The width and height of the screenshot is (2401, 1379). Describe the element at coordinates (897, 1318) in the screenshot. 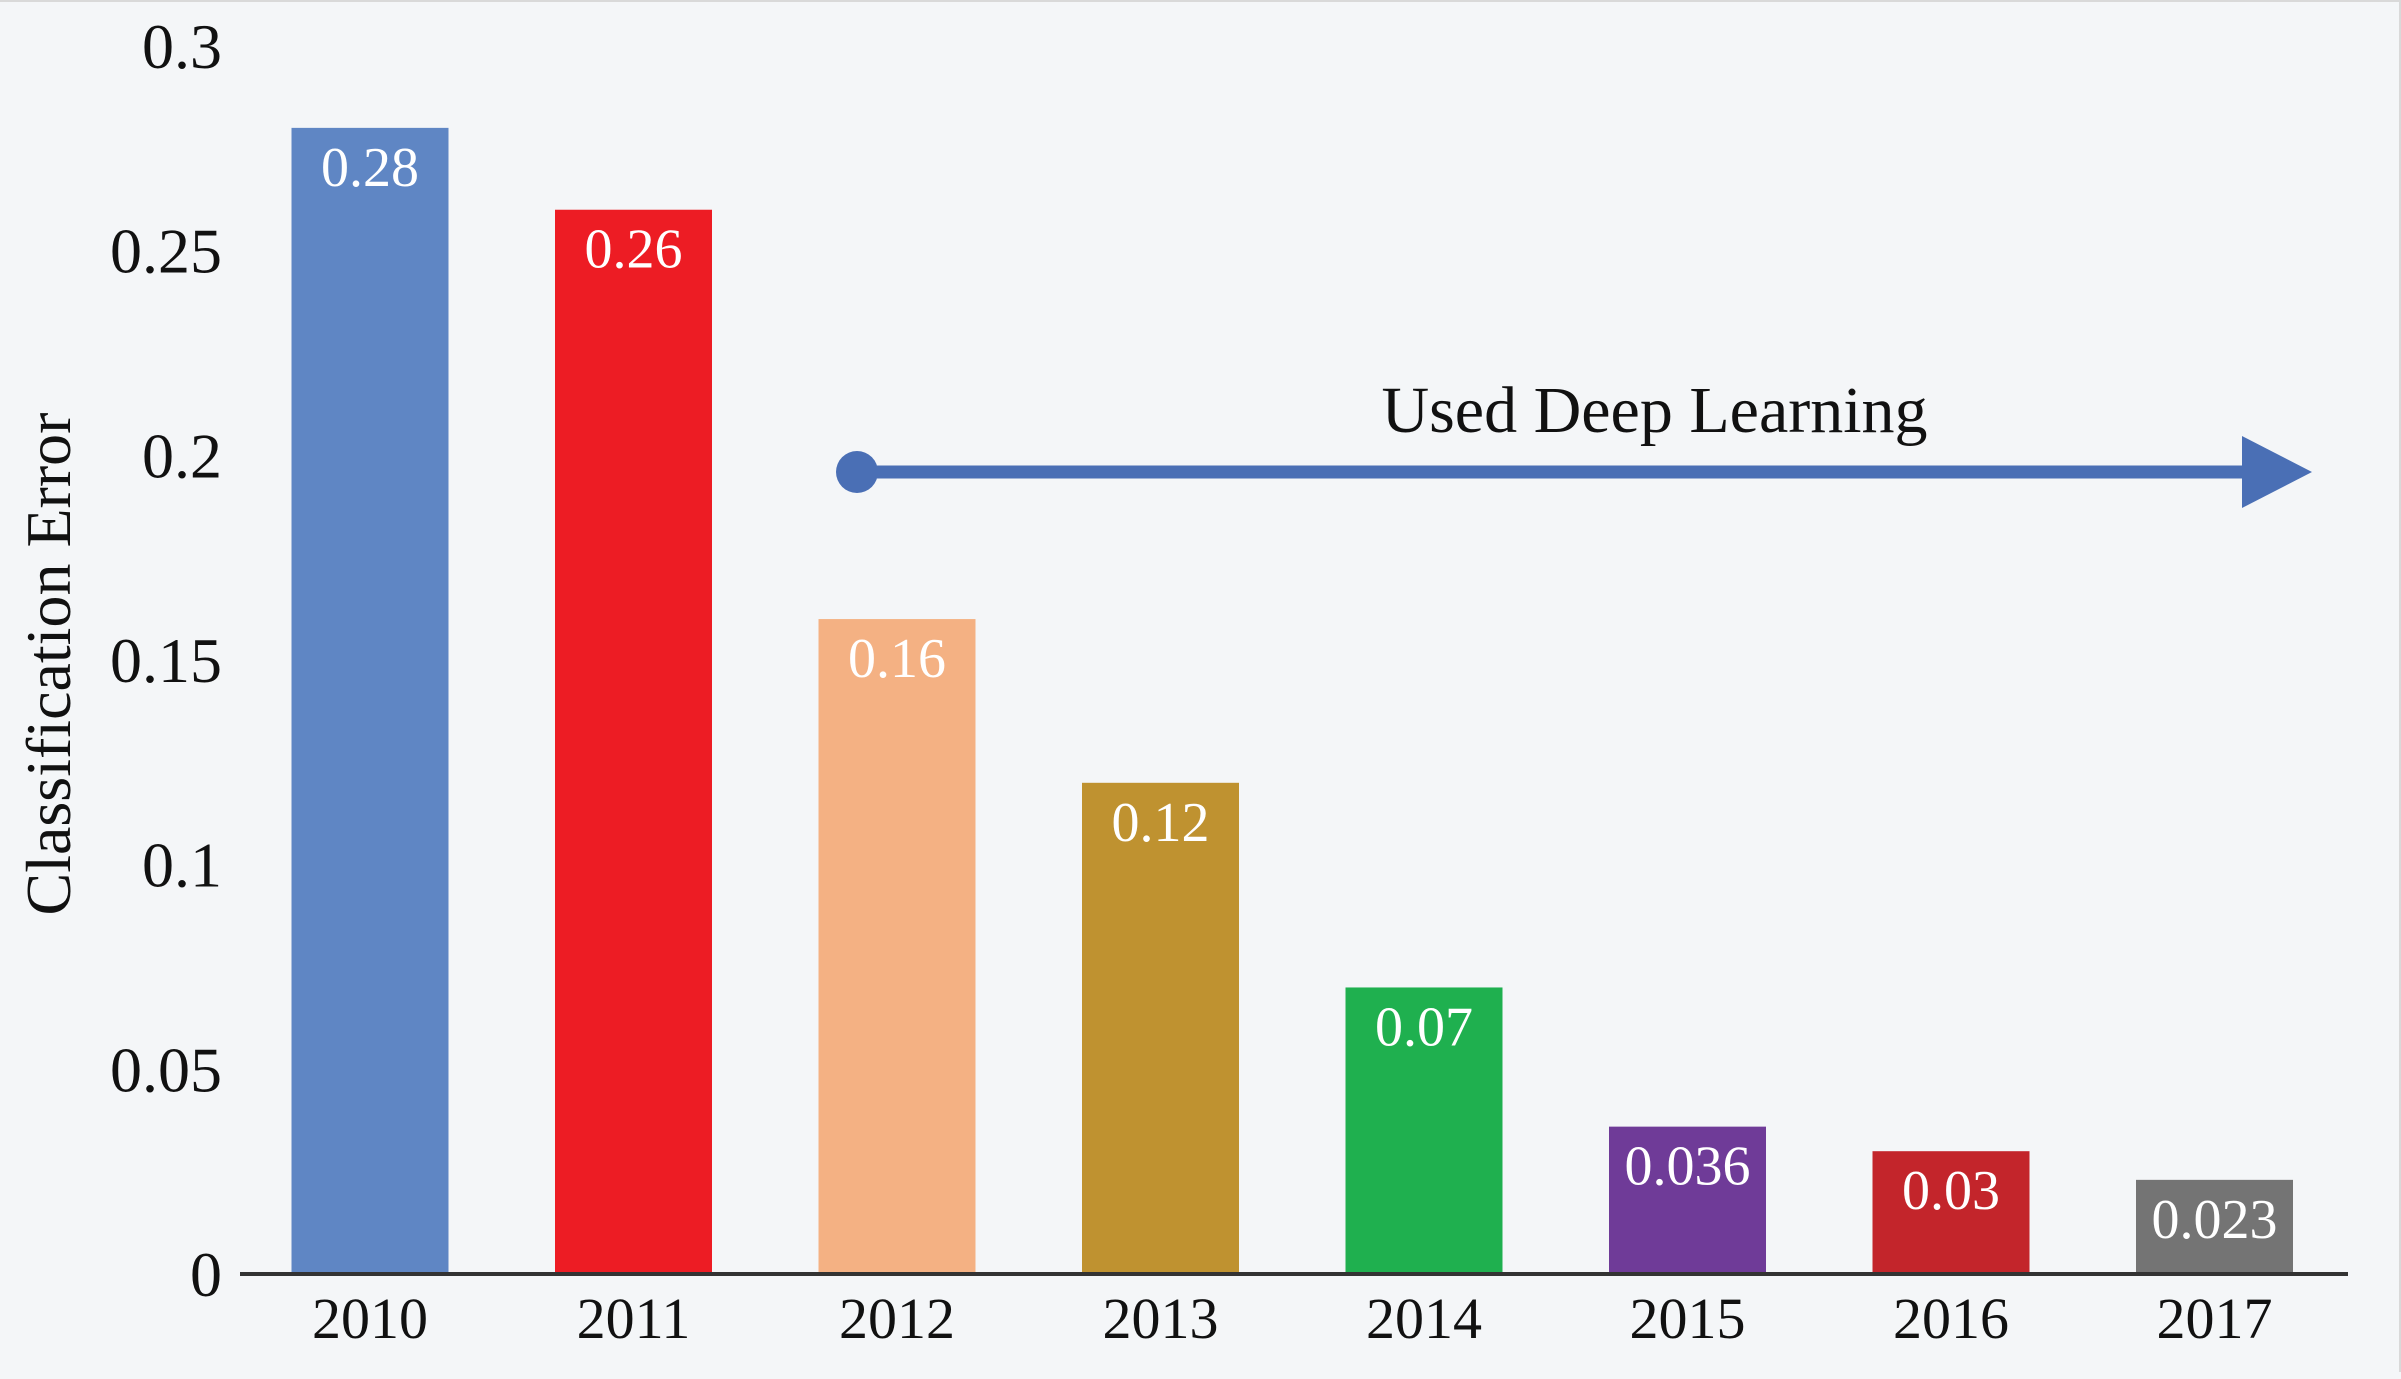

I see `x-tick-label: 2012` at that location.